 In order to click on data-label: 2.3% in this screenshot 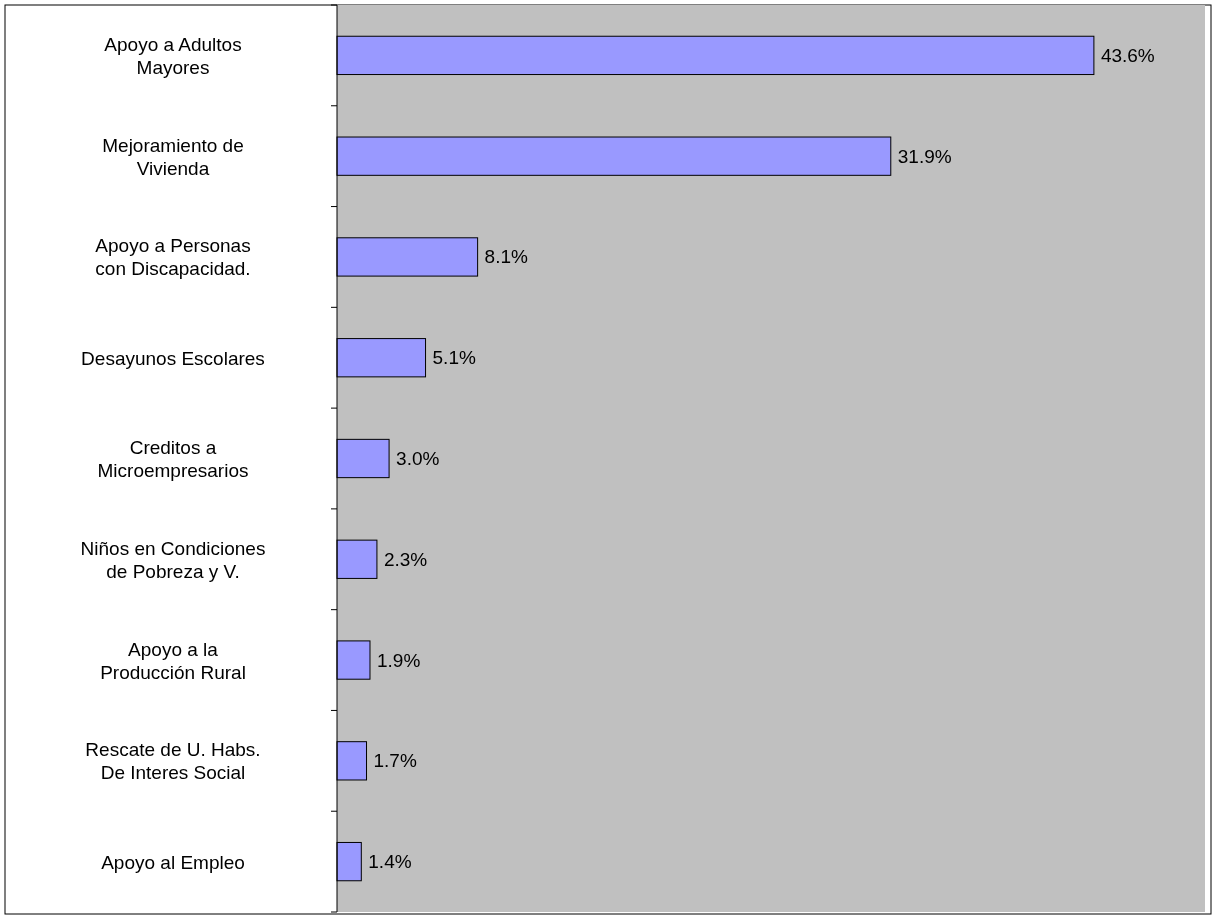, I will do `click(405, 559)`.